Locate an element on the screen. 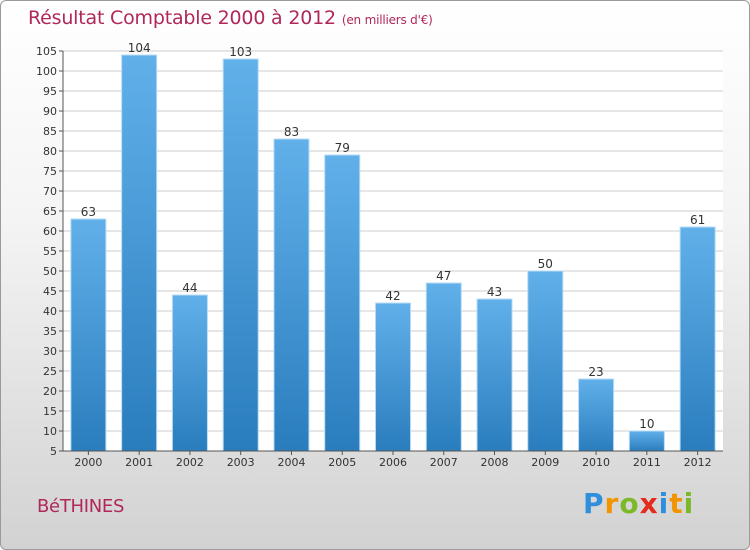  logo-letter: o is located at coordinates (629, 503).